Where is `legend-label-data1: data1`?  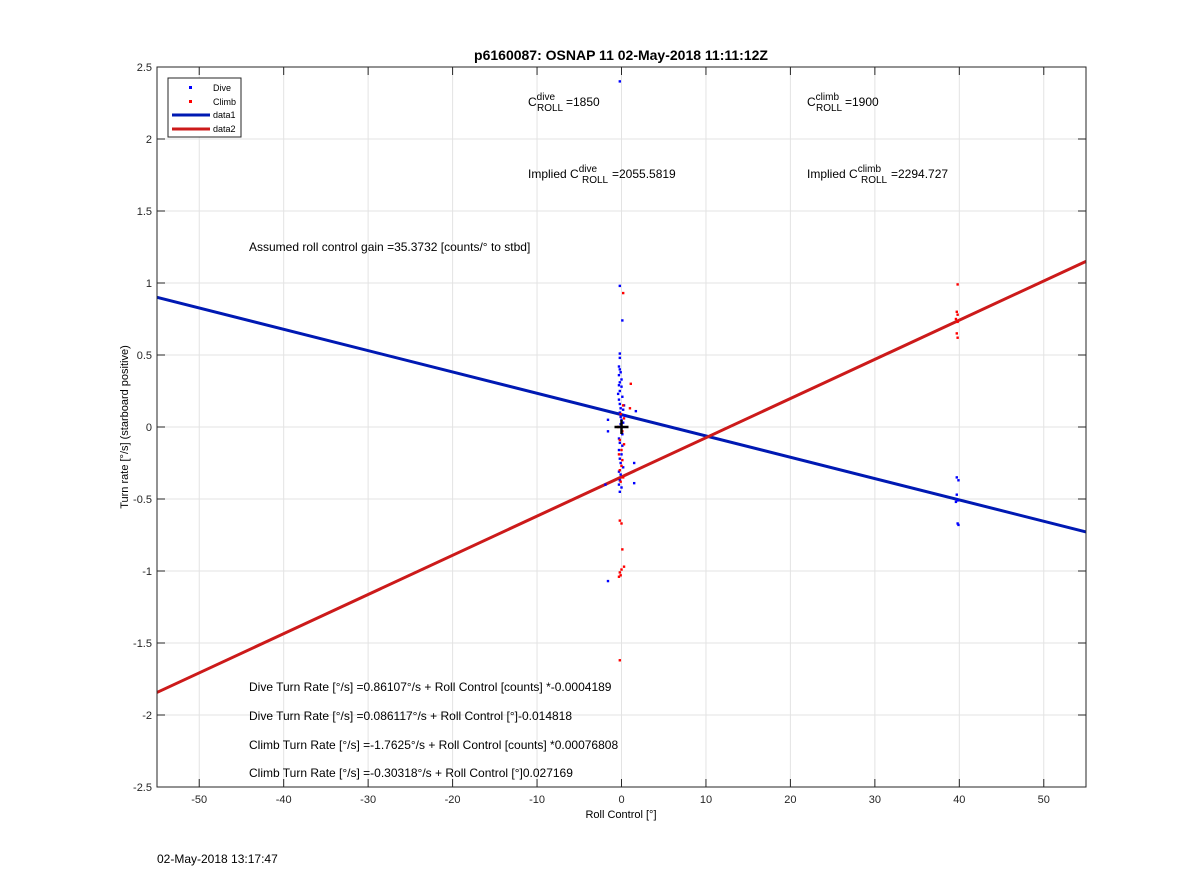
legend-label-data1: data1 is located at coordinates (224, 115).